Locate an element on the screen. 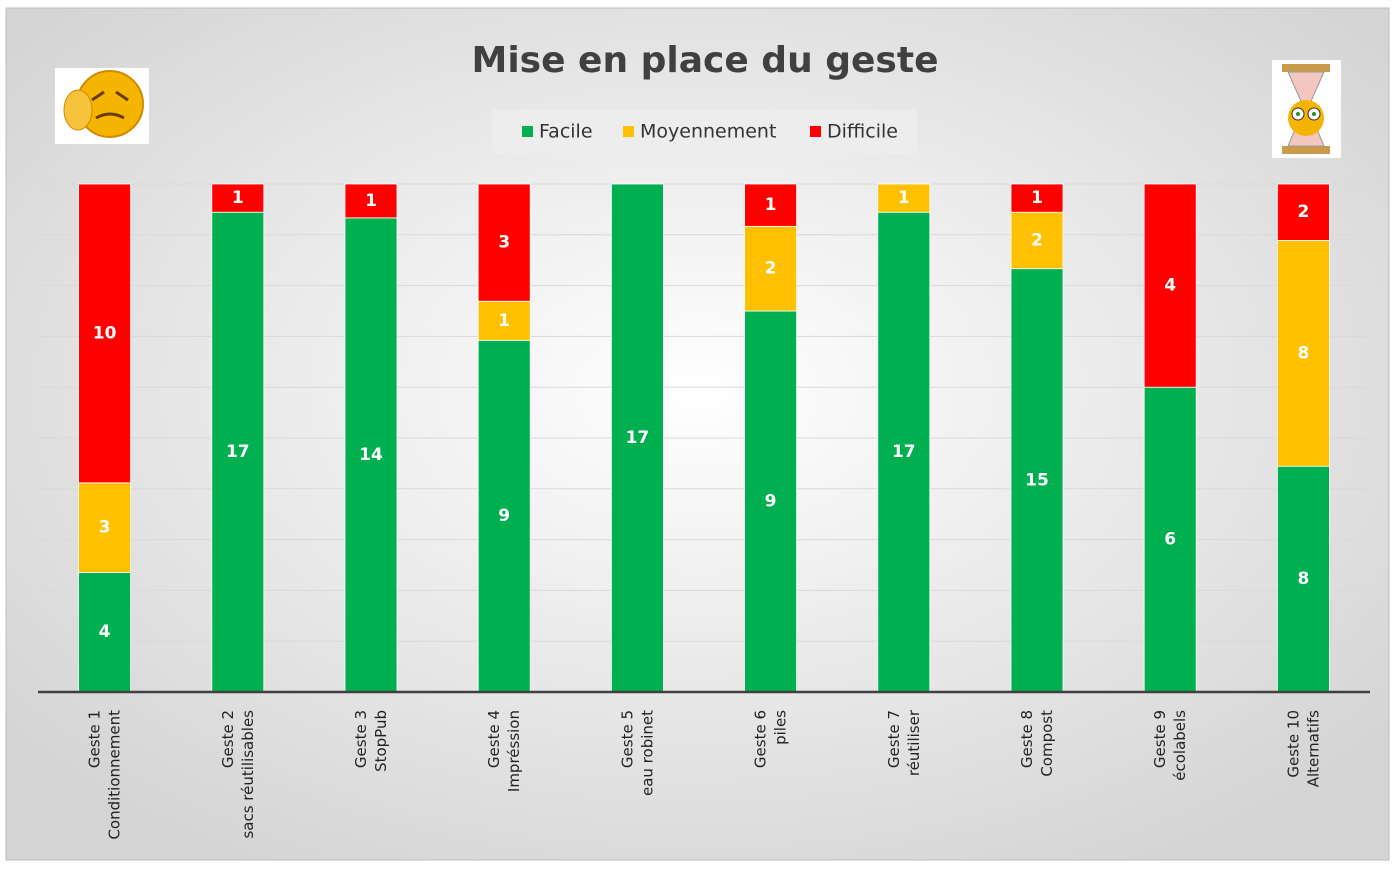 The image size is (1395, 870). x-tick-label-line: Compost is located at coordinates (1047, 743).